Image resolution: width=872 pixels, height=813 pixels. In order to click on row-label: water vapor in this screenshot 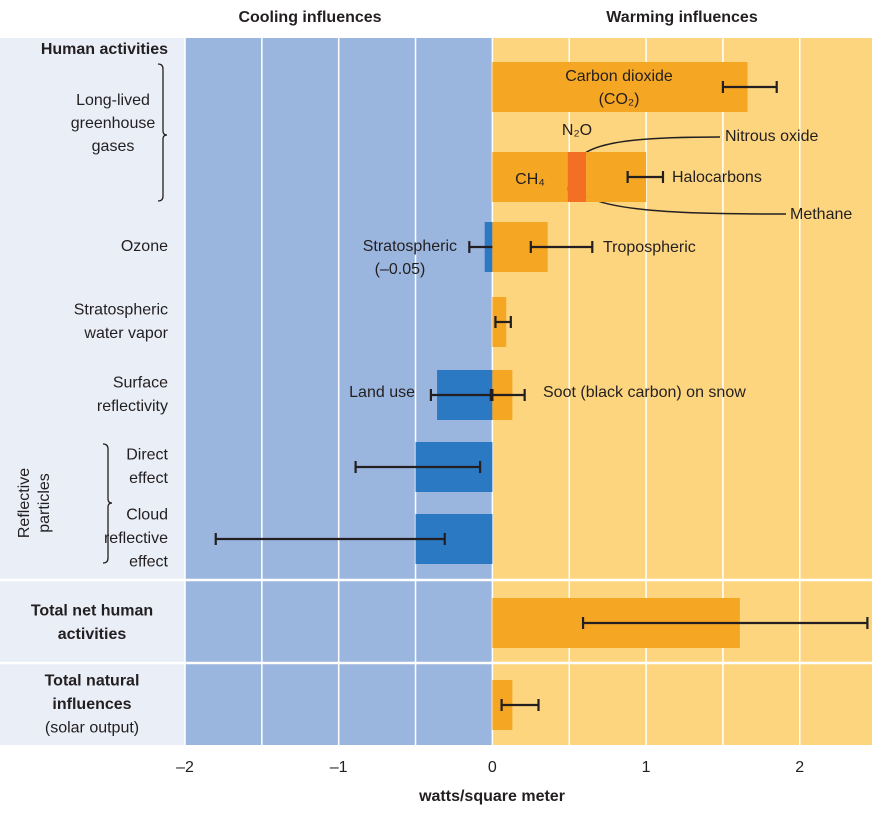, I will do `click(125, 333)`.